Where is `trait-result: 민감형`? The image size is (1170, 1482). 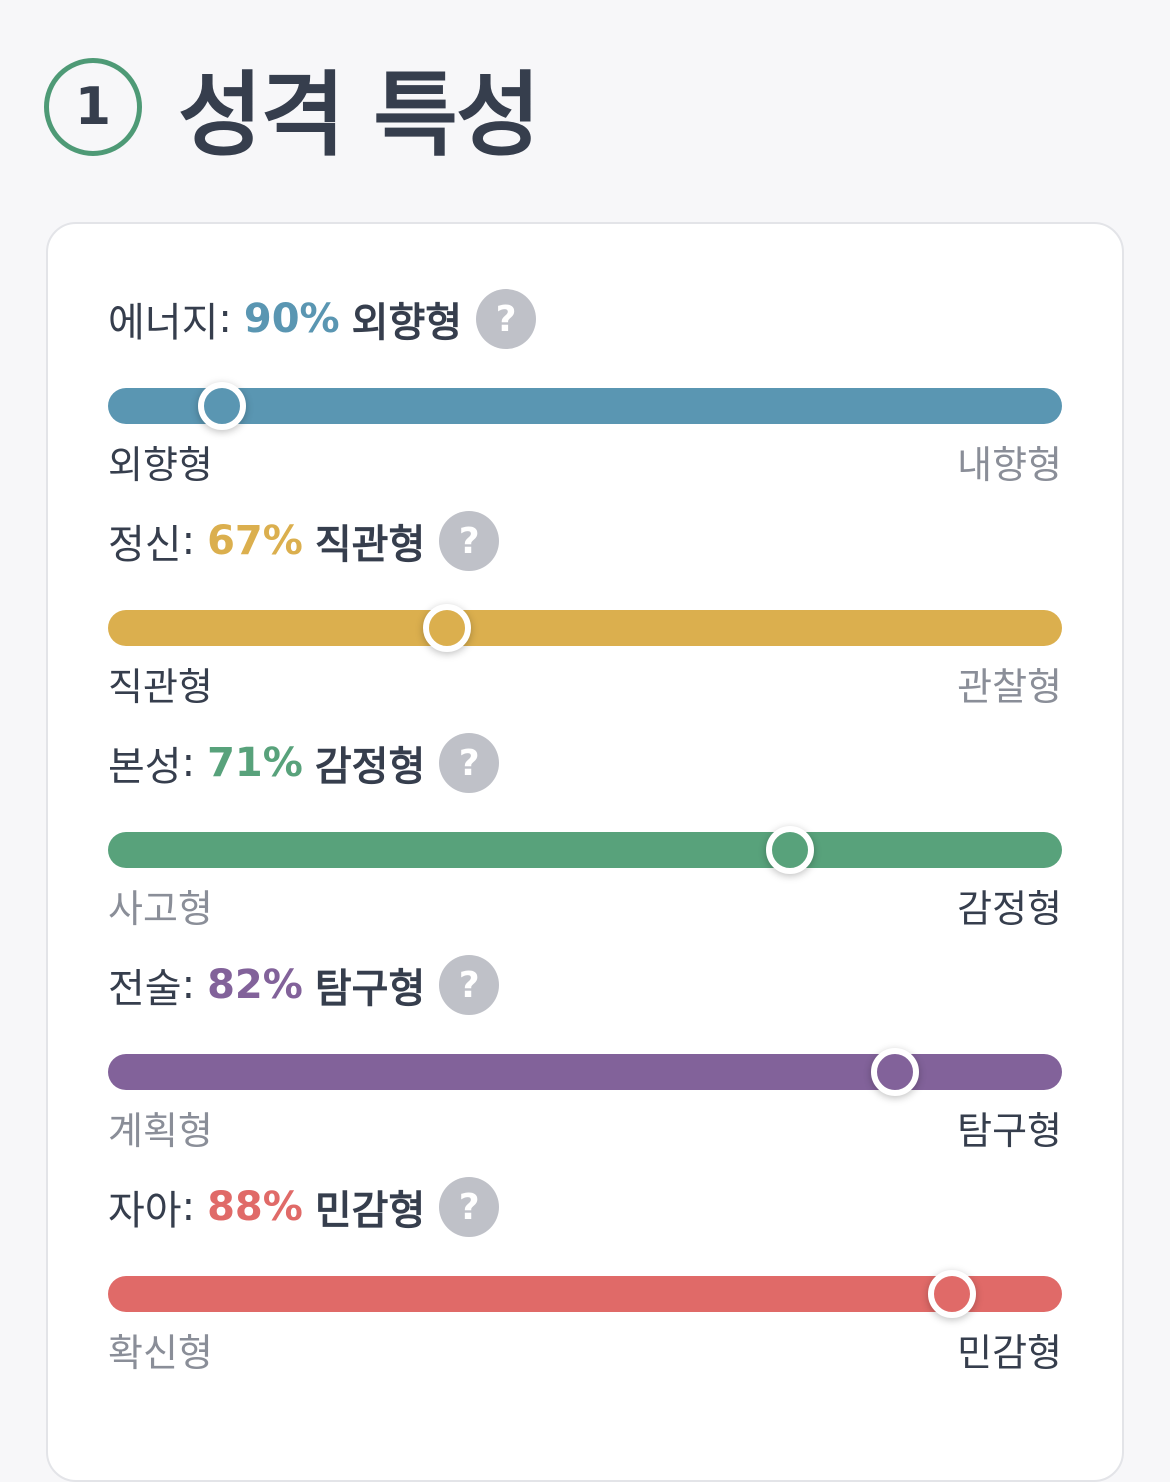
trait-result: 민감형 is located at coordinates (370, 1211).